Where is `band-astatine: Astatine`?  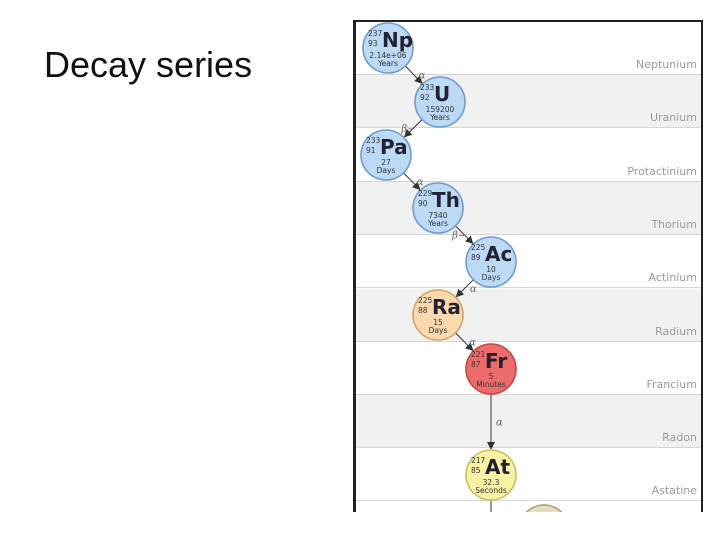 band-astatine: Astatine is located at coordinates (528, 475).